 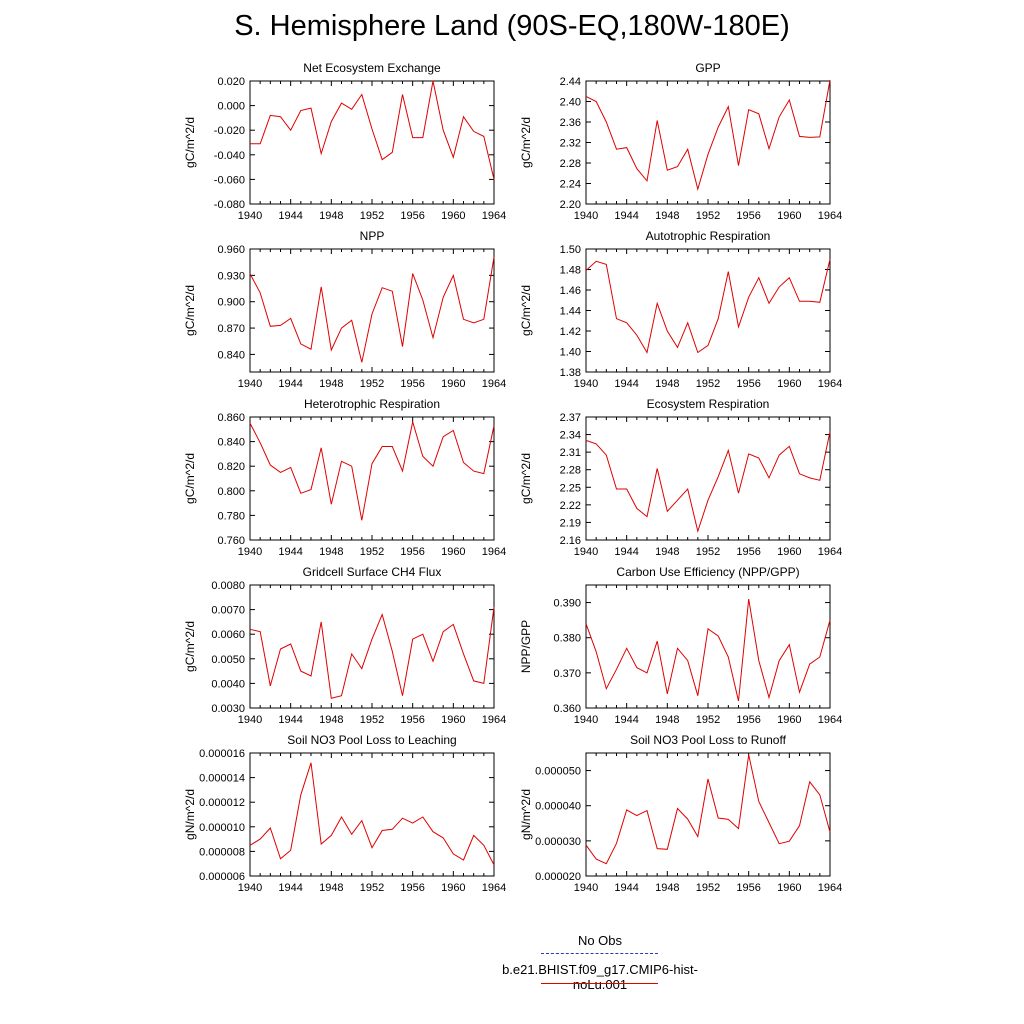 I want to click on y-tick-label: 0.000008, so click(x=222, y=852).